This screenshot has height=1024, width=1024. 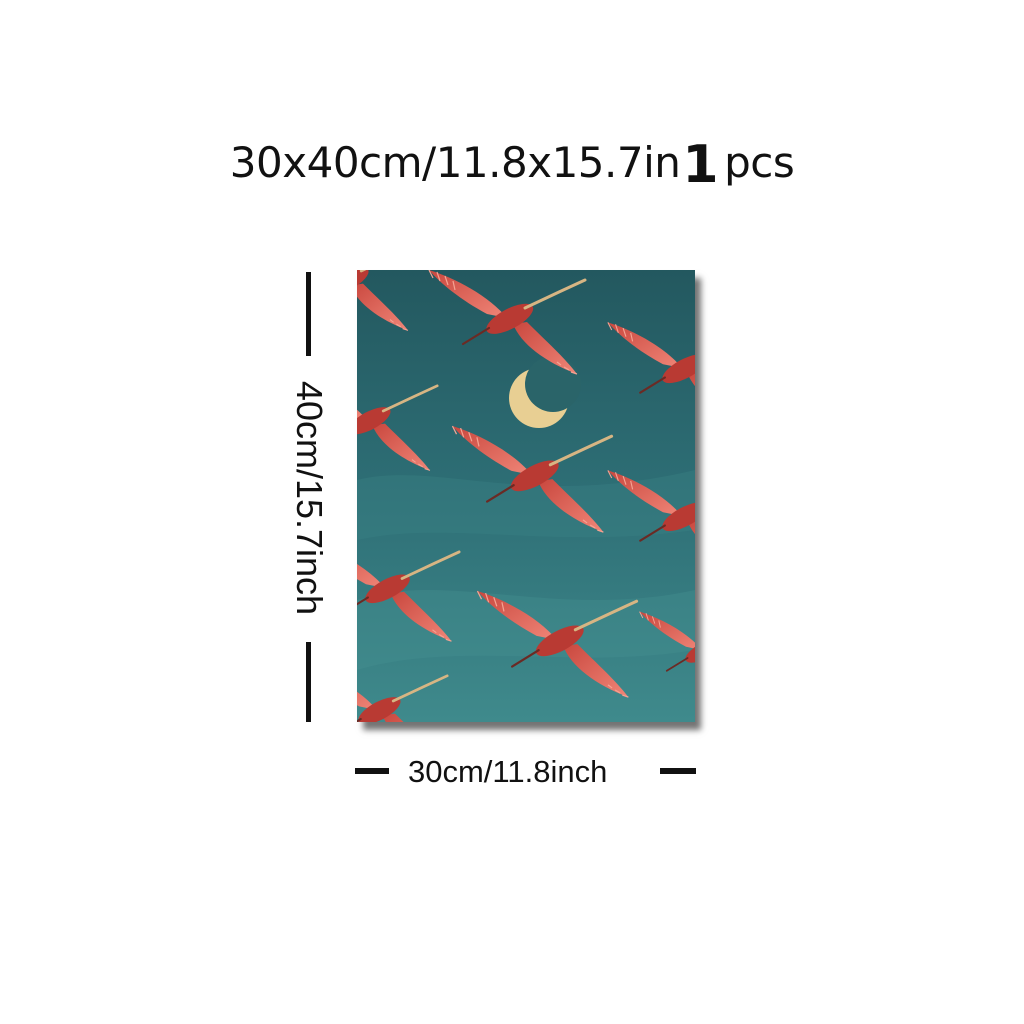 I want to click on width-dimension-line-left, so click(x=372, y=771).